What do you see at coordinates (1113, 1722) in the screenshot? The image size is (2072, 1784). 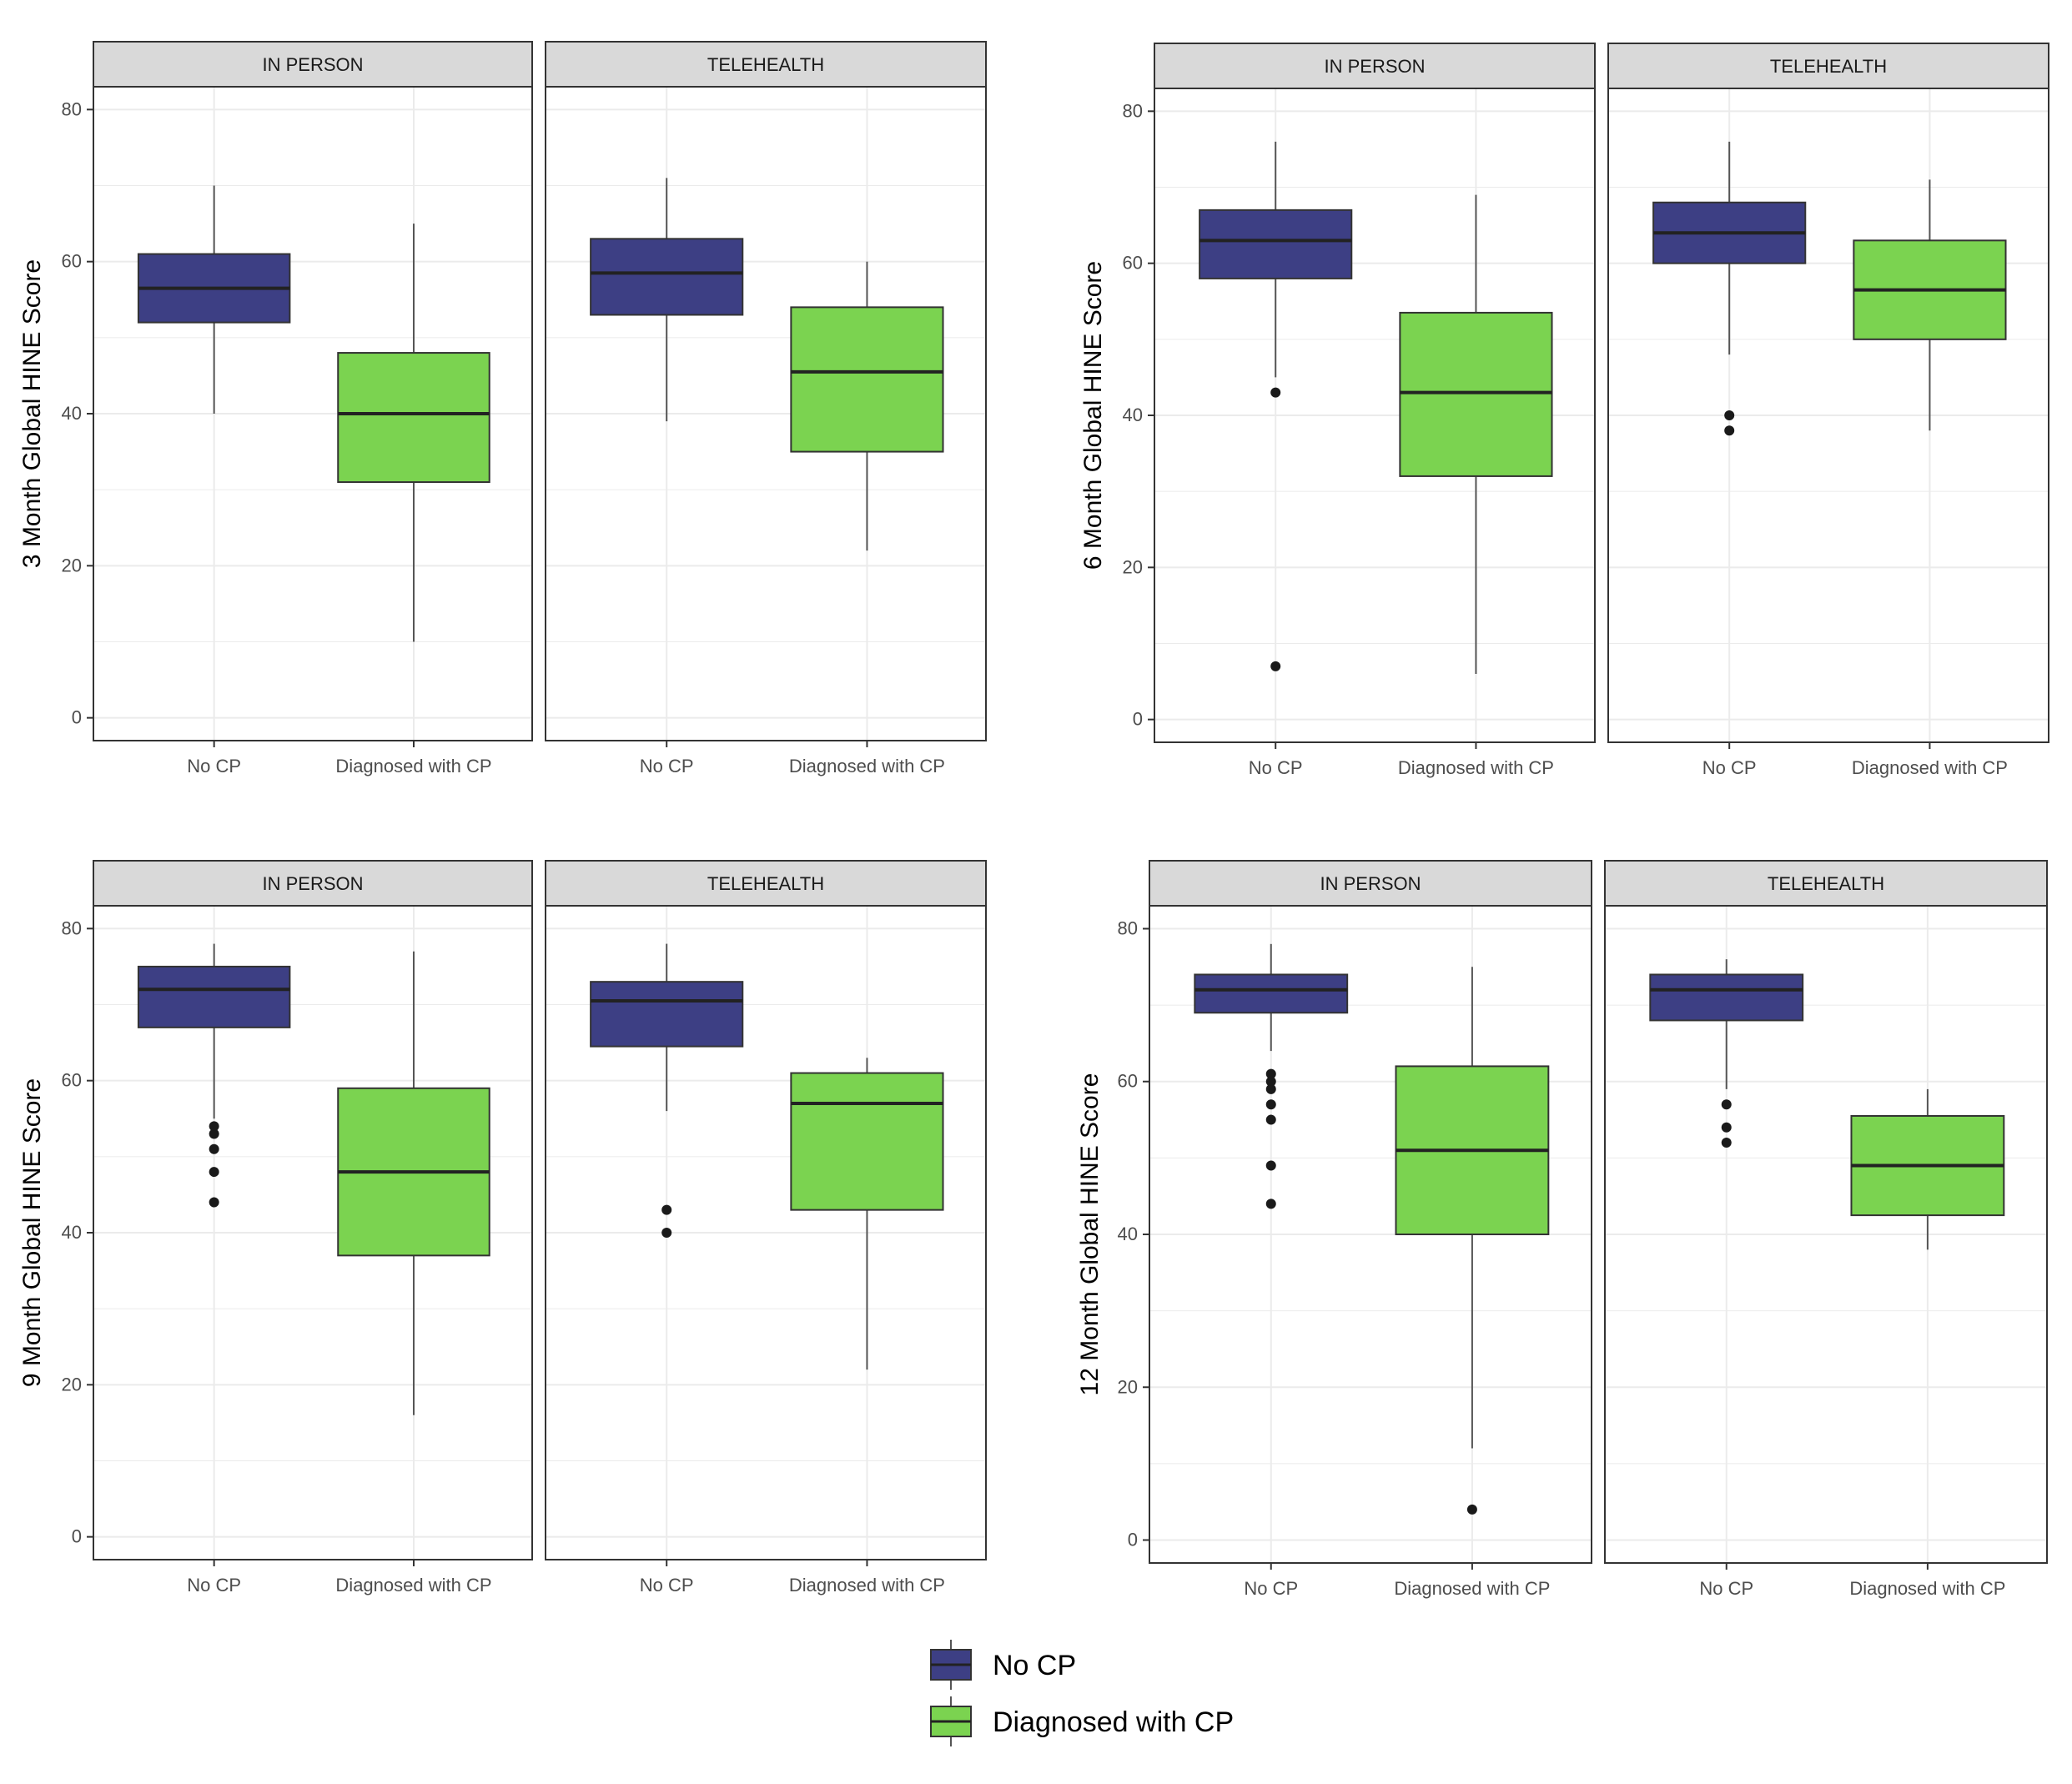 I see `legend-label: Diagnosed with CP` at bounding box center [1113, 1722].